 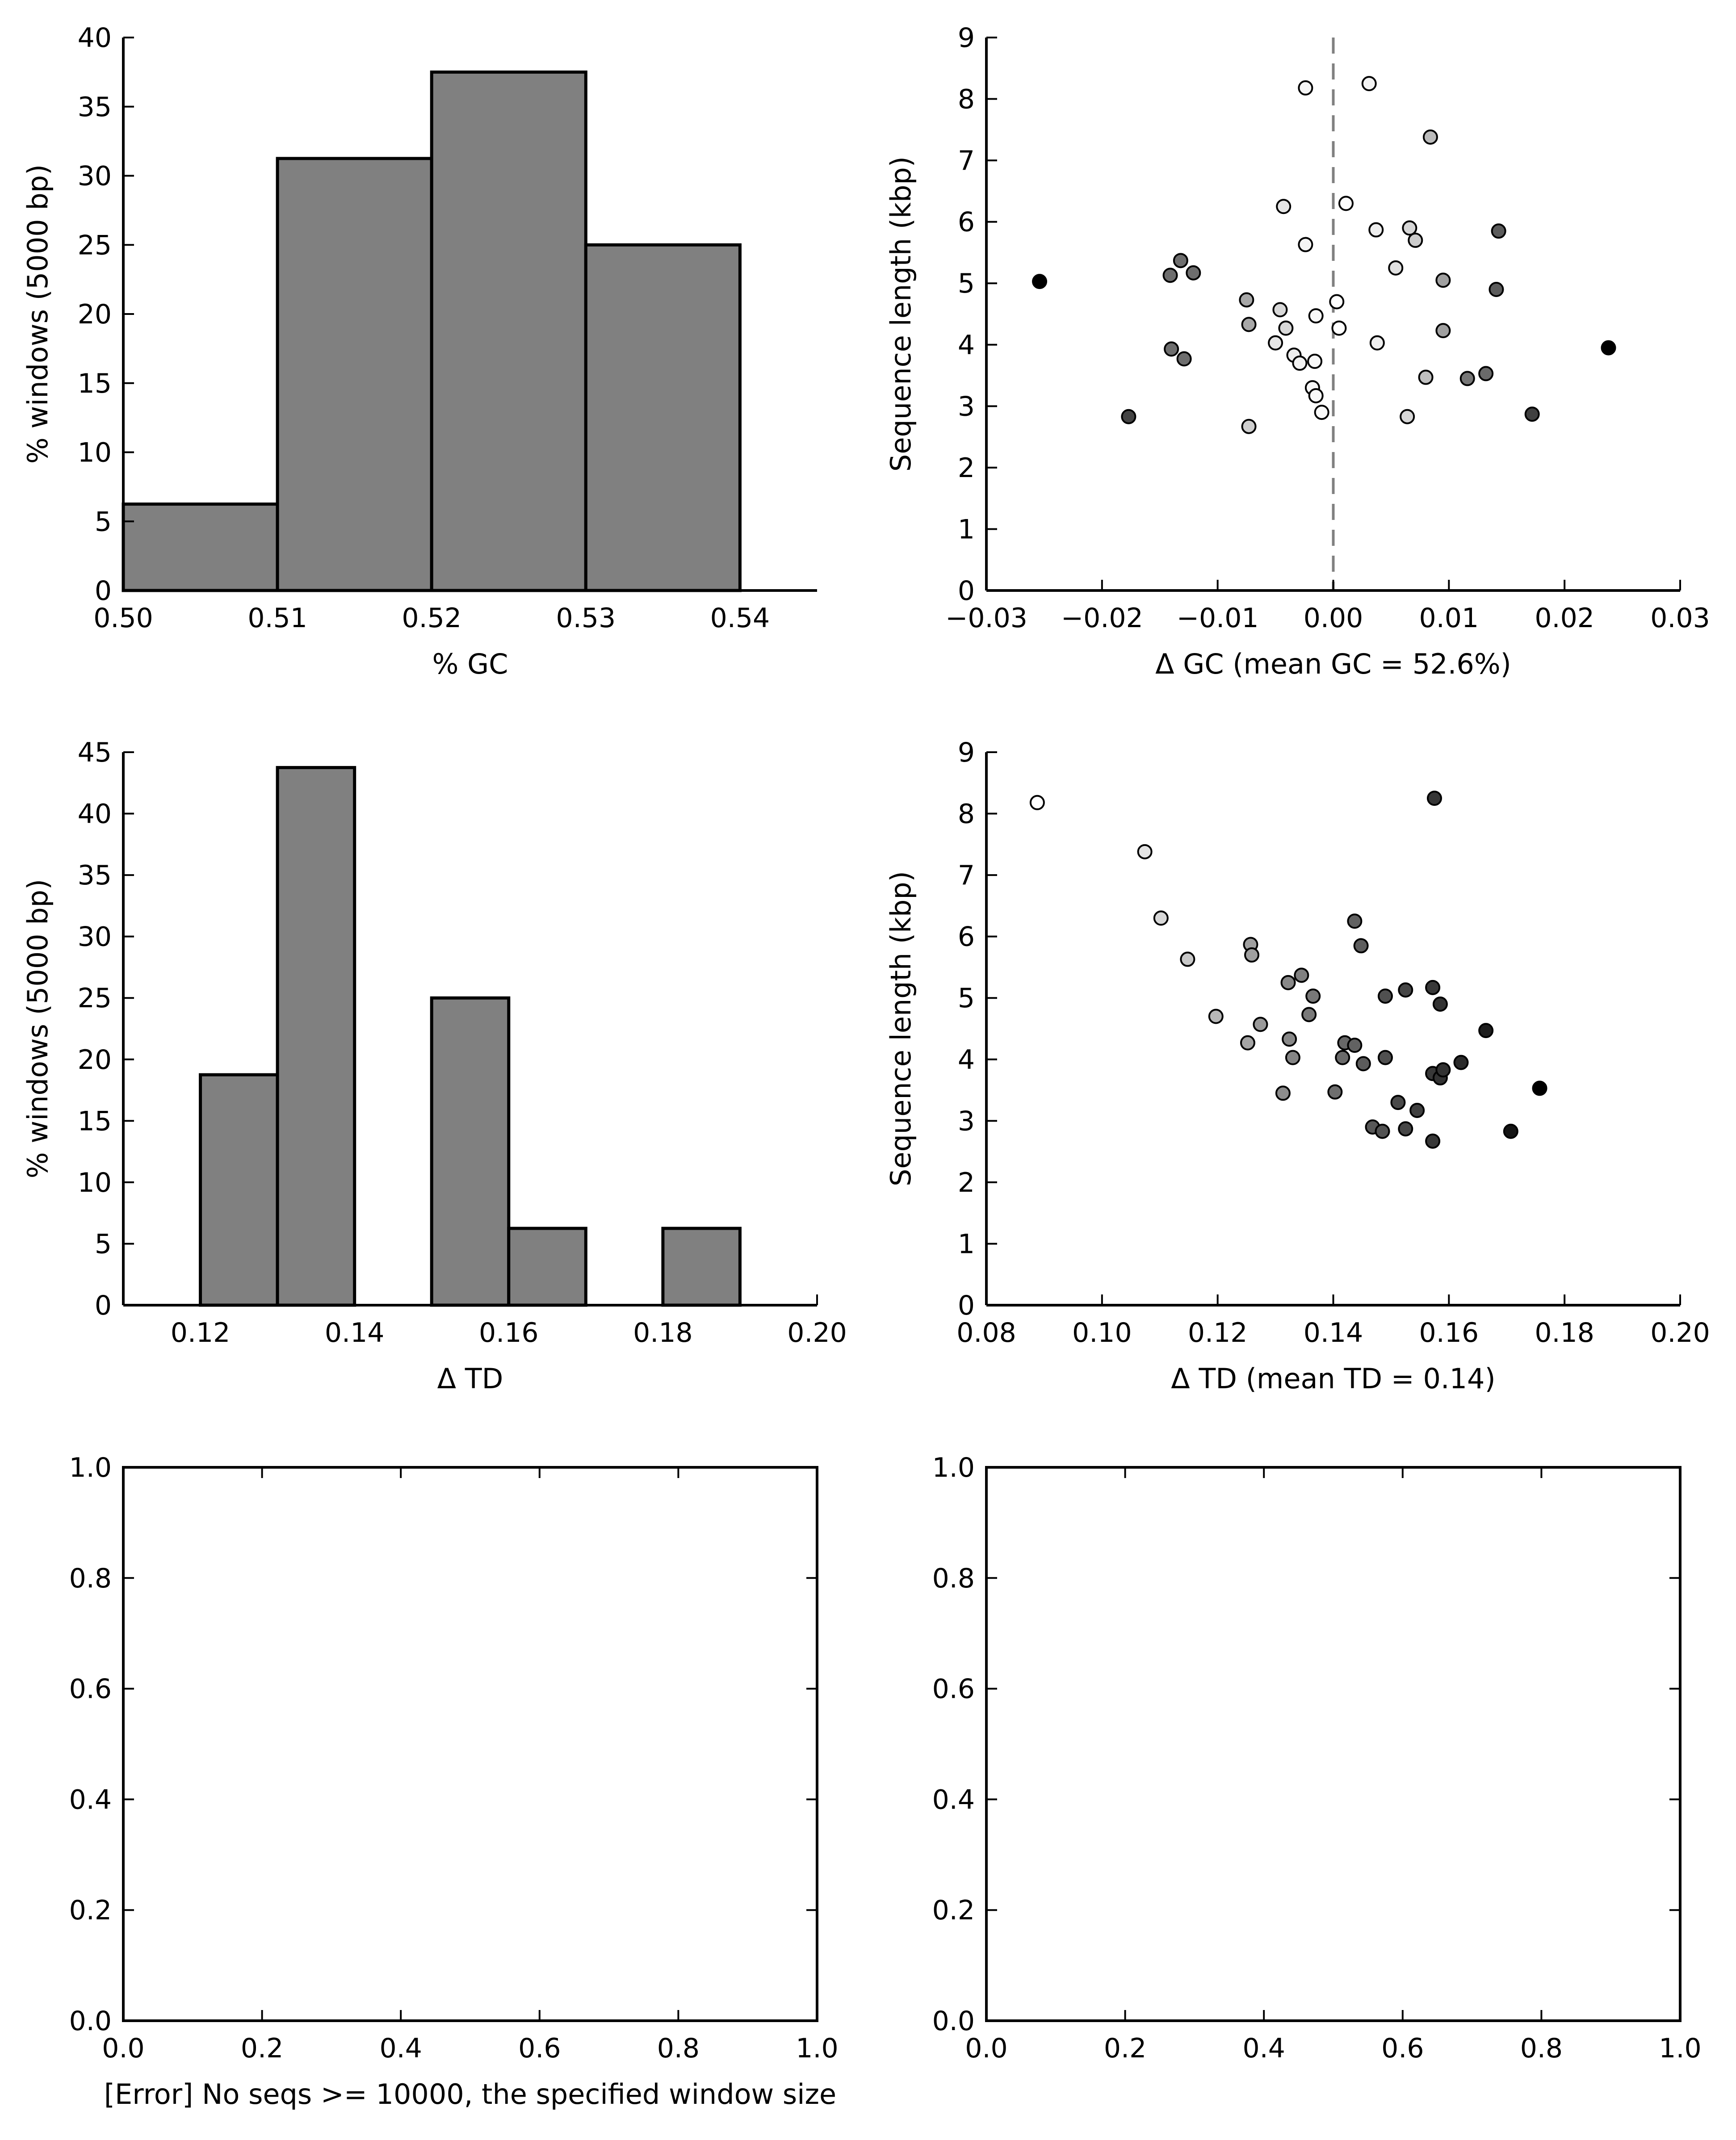 What do you see at coordinates (1402, 2048) in the screenshot?
I see `x-tick-label: 0.6` at bounding box center [1402, 2048].